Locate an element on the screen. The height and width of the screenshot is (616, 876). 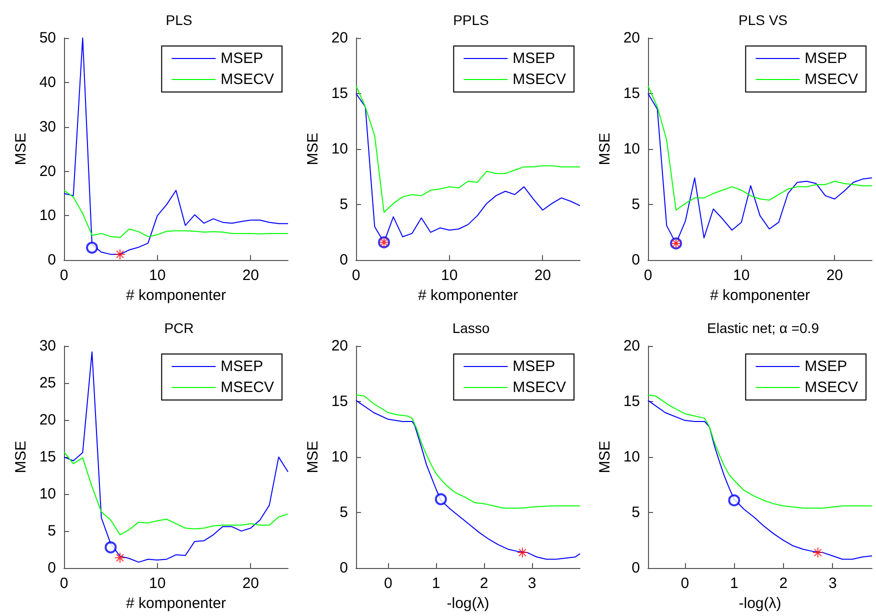
chart-title: Lasso is located at coordinates (471, 328).